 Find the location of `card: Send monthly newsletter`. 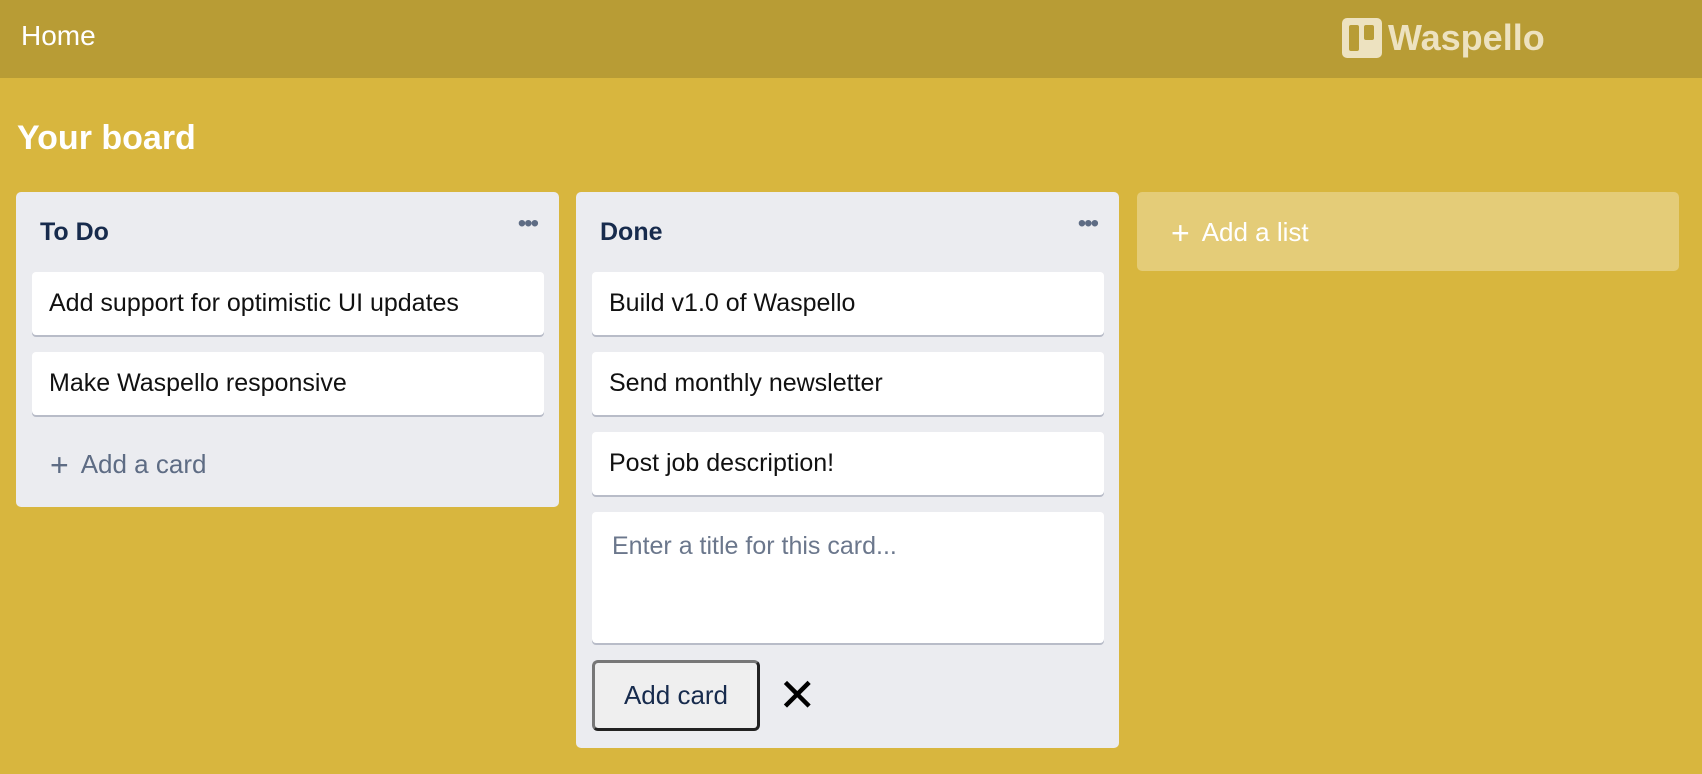

card: Send monthly newsletter is located at coordinates (848, 383).